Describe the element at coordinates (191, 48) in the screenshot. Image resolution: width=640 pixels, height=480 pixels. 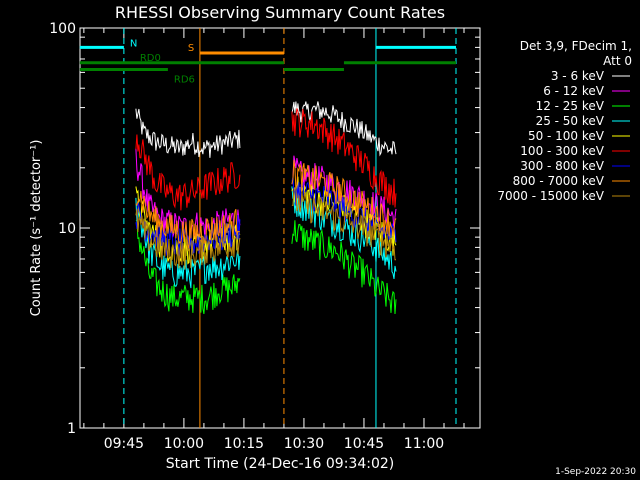
I see `status-bar-label: S` at that location.